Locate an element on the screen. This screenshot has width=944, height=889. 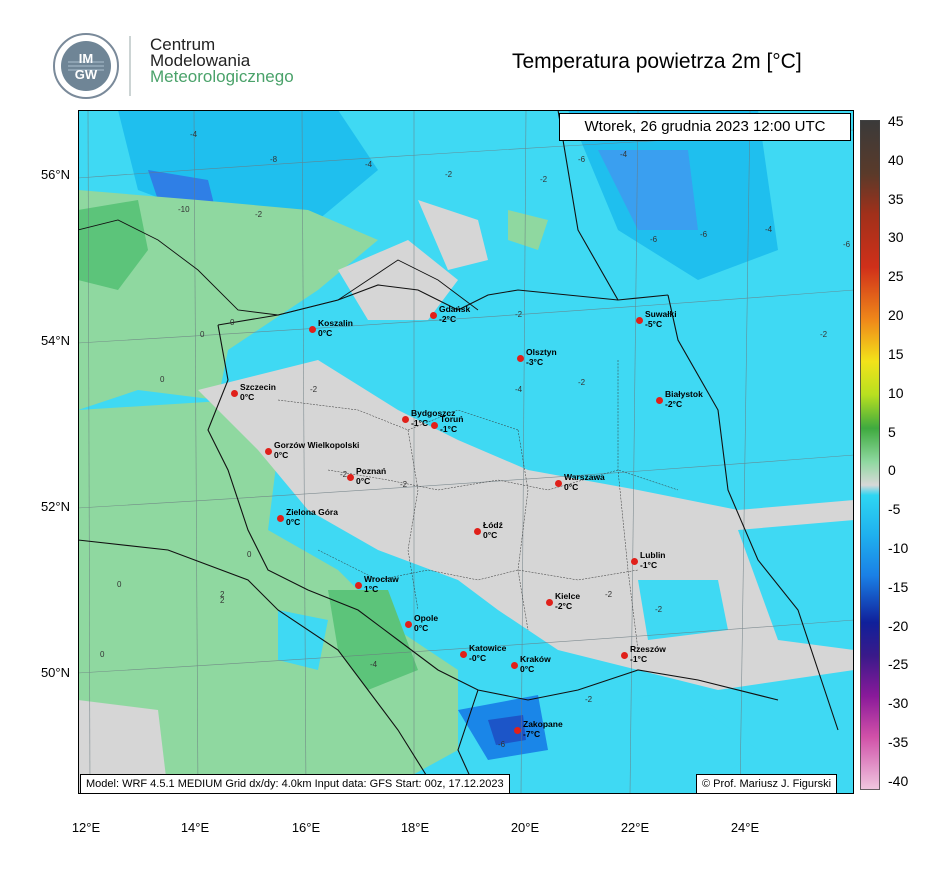
colorbar-tick: 15 is located at coordinates (896, 353).